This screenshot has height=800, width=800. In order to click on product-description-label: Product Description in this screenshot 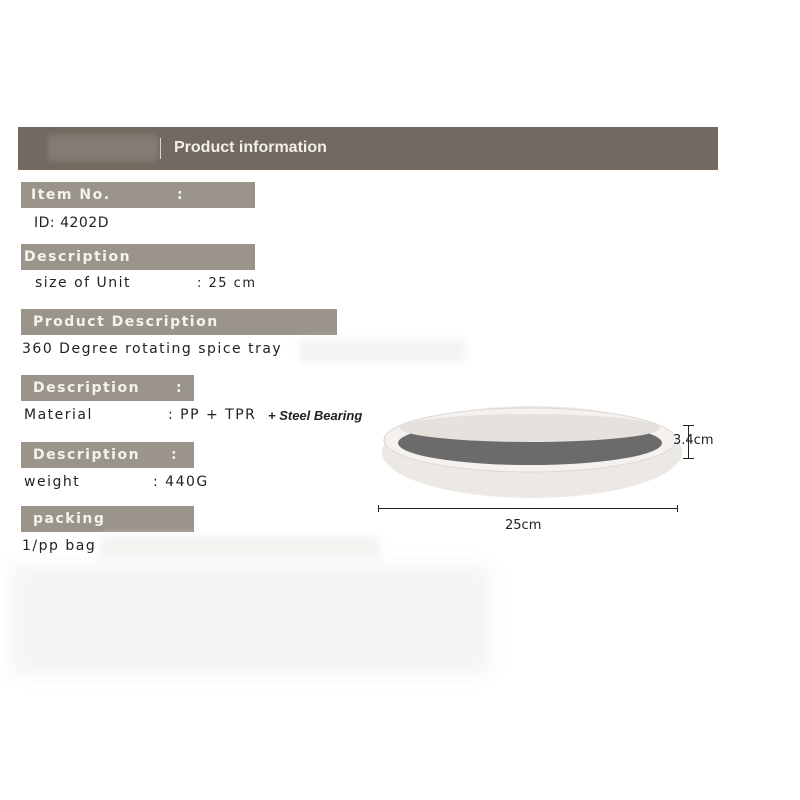, I will do `click(179, 322)`.